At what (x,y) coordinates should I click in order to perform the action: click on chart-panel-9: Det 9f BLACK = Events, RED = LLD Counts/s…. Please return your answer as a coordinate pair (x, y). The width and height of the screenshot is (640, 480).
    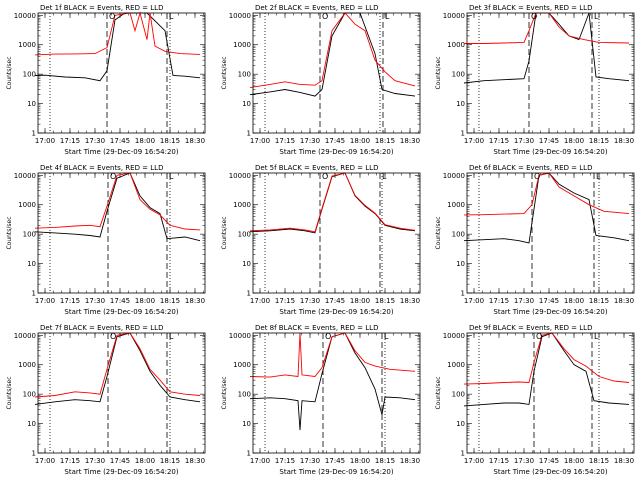
    Looking at the image, I should click on (535, 400).